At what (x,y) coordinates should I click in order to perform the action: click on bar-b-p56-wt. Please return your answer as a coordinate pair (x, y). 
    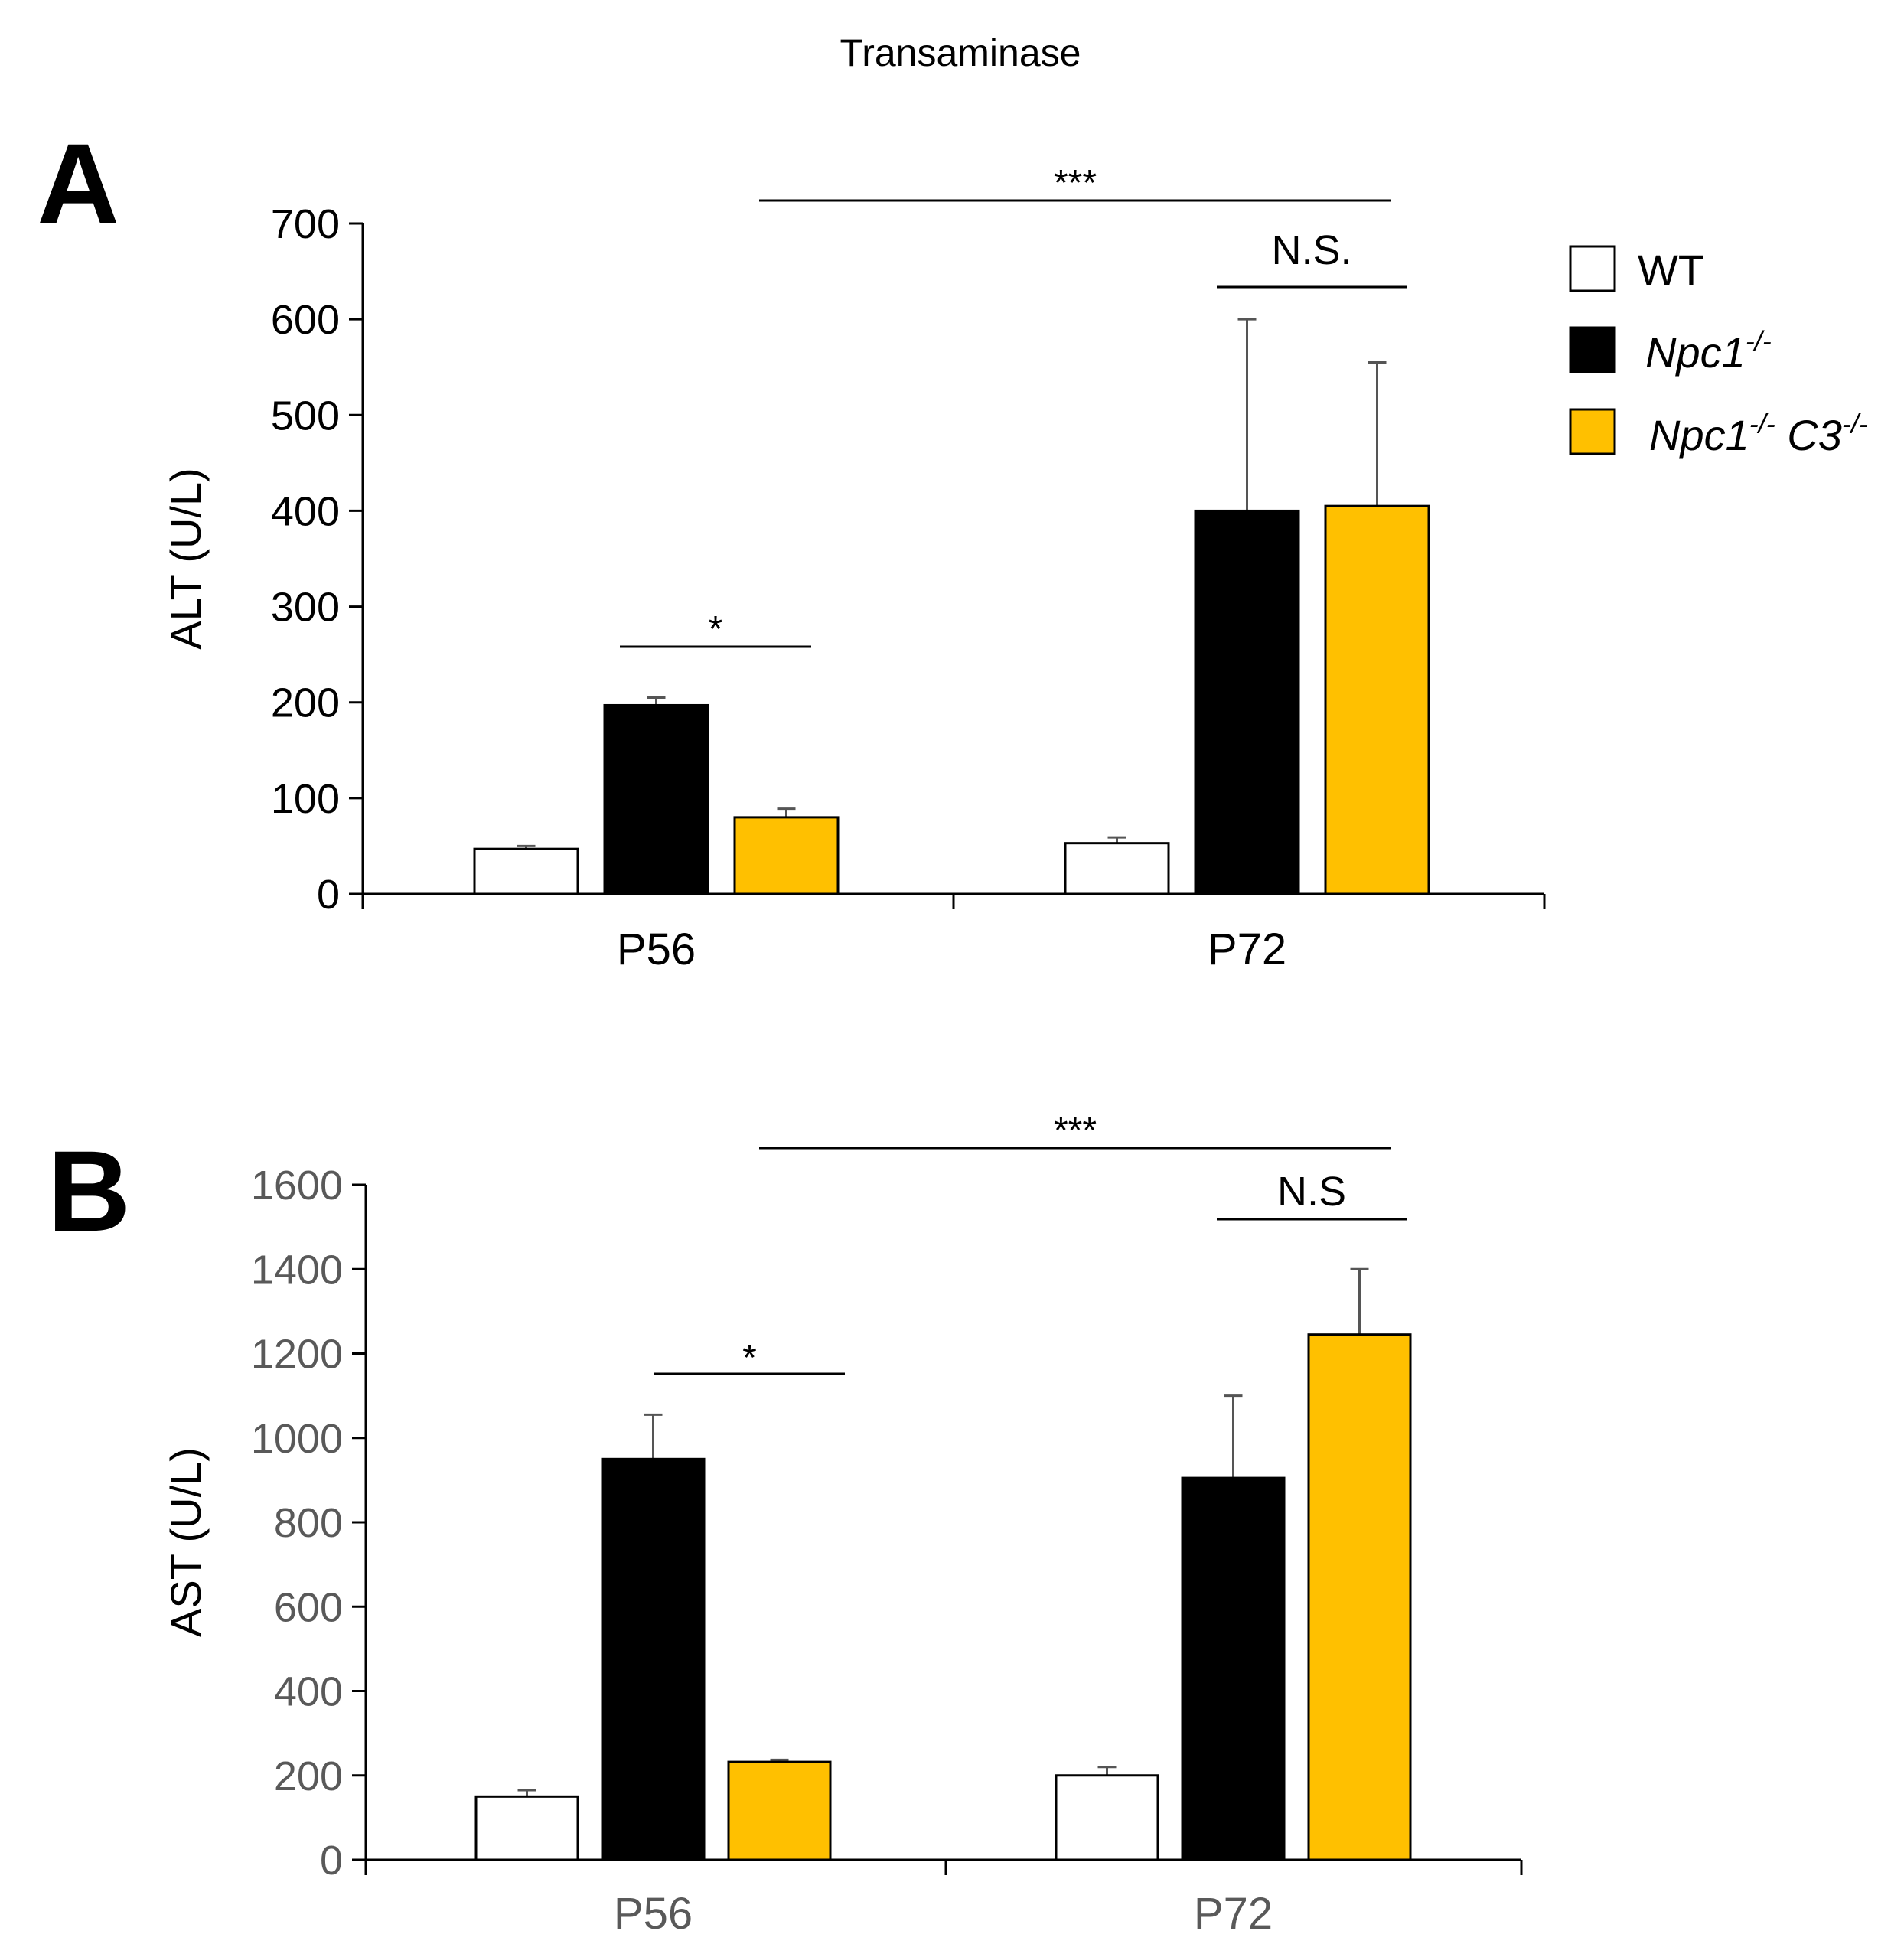
    Looking at the image, I should click on (526, 1828).